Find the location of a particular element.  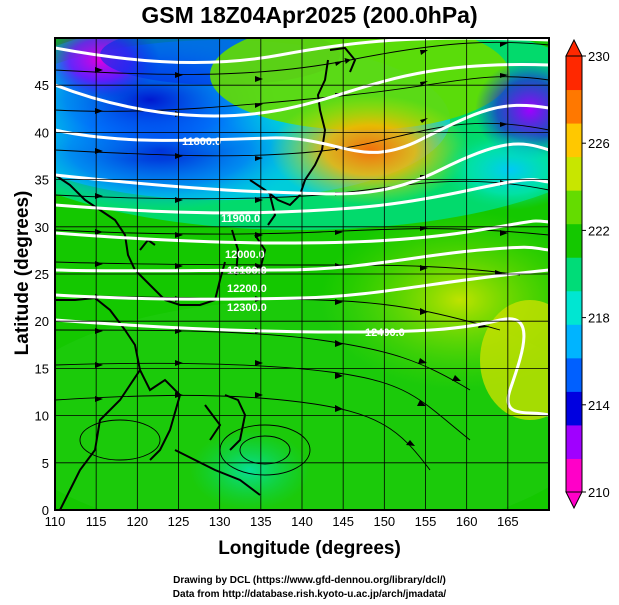

contour-label: 12000.0 is located at coordinates (245, 255).